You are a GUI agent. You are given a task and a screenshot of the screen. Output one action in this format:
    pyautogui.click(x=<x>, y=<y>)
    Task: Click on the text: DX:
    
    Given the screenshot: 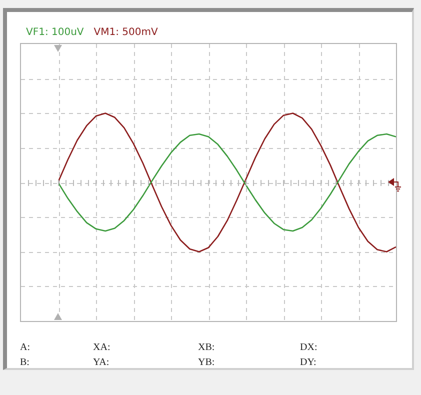 What is the action you would take?
    pyautogui.click(x=309, y=347)
    